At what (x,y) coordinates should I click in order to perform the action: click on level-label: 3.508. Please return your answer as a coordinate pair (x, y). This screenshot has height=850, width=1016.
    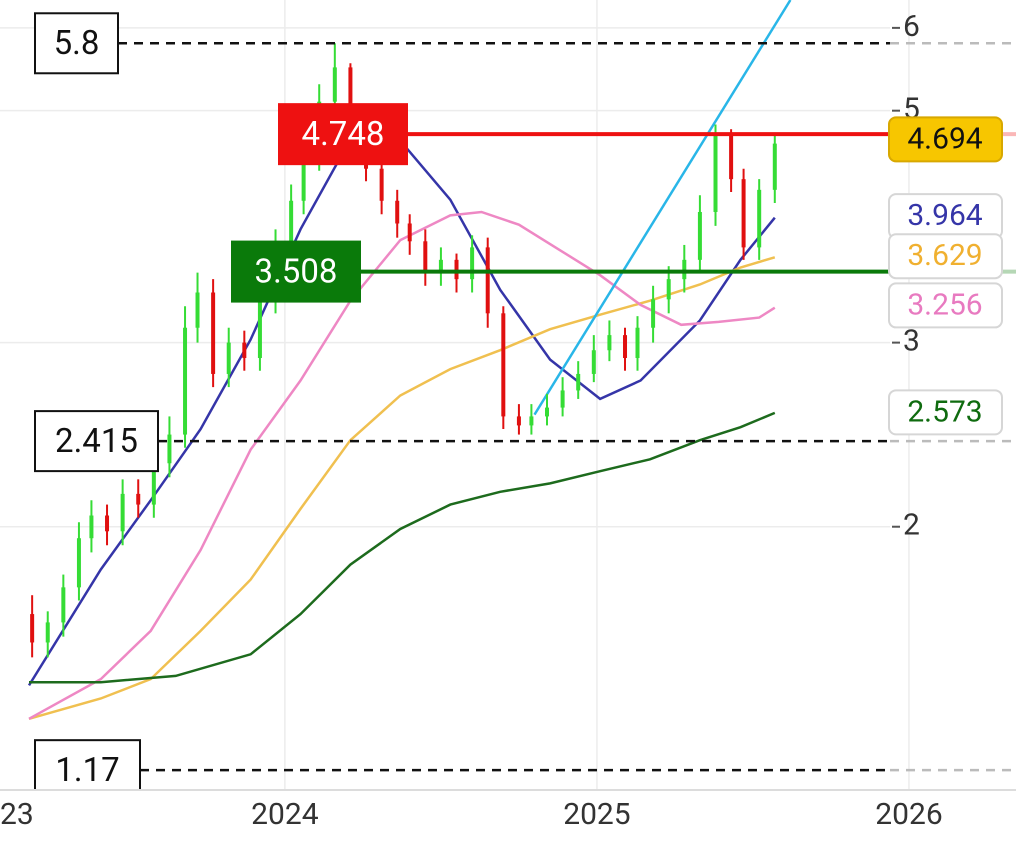
    Looking at the image, I should click on (296, 271).